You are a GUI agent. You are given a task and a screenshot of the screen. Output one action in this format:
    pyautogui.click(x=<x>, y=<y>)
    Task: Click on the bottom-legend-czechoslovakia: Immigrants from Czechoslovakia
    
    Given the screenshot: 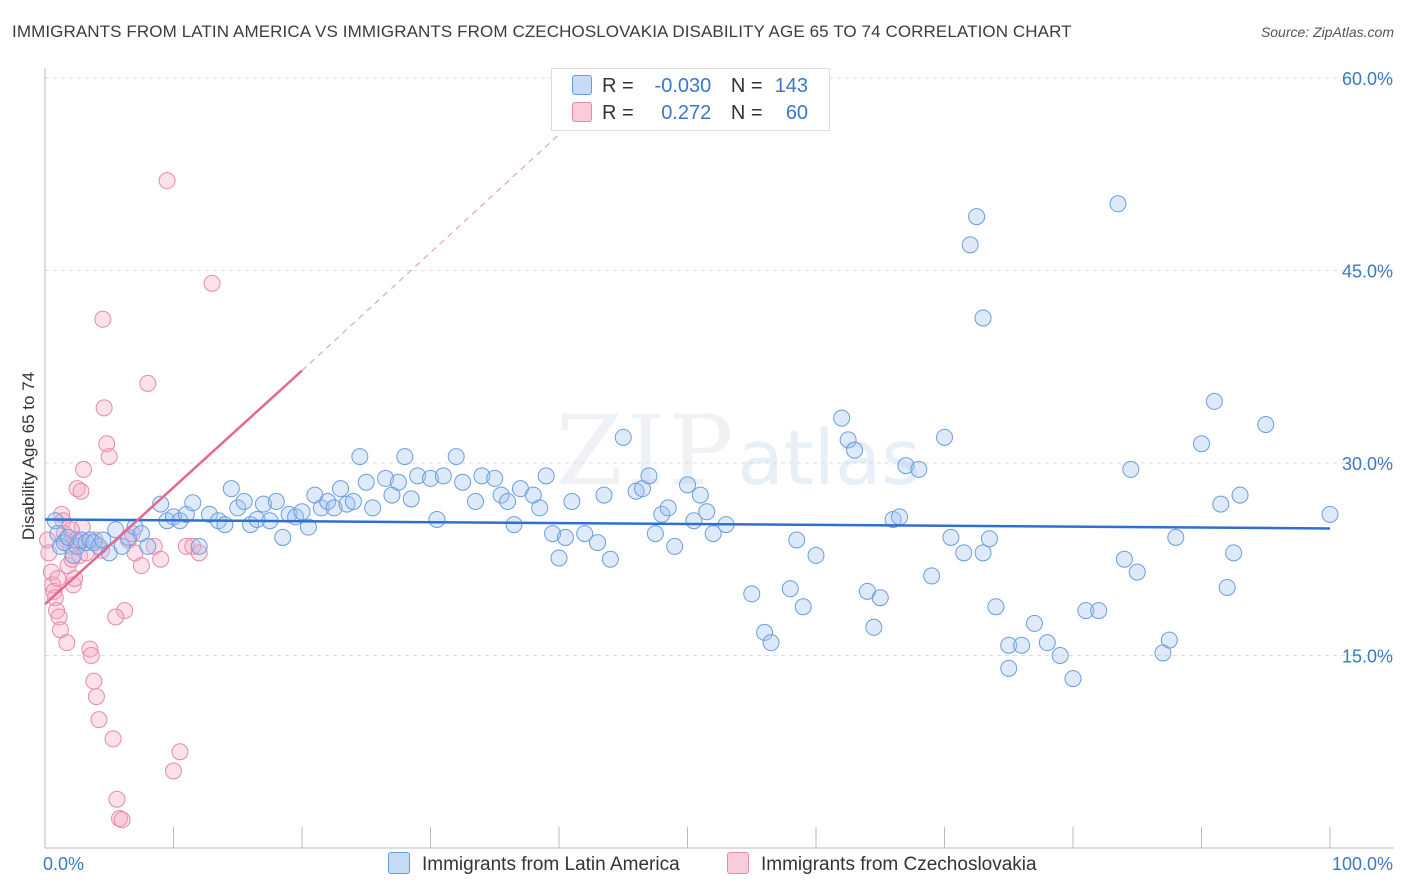 What is the action you would take?
    pyautogui.click(x=882, y=864)
    